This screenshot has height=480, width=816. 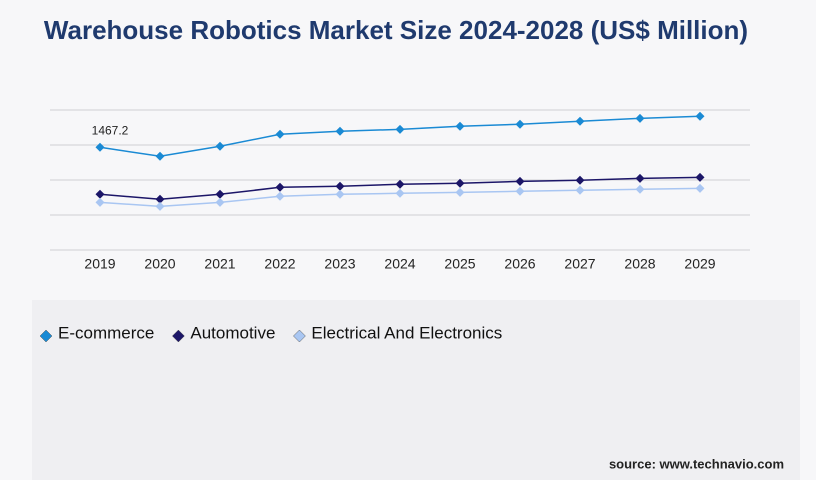 What do you see at coordinates (406, 332) in the screenshot?
I see `legend-label: Electrical And Electronics` at bounding box center [406, 332].